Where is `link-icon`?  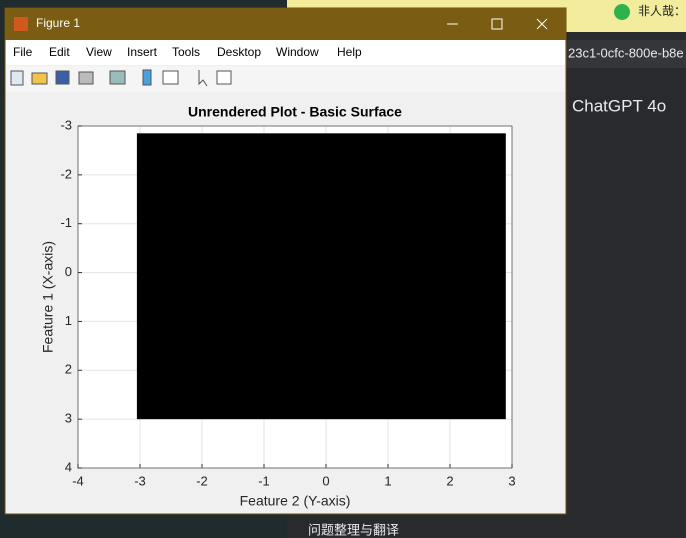
link-icon is located at coordinates (117, 77).